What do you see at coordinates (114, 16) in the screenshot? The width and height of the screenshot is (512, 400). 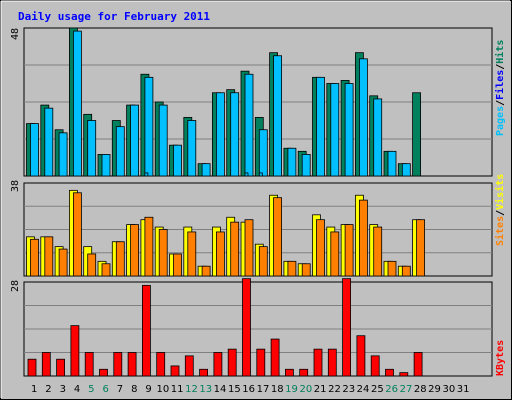 I see `chart-title: Daily usage for February 2011` at bounding box center [114, 16].